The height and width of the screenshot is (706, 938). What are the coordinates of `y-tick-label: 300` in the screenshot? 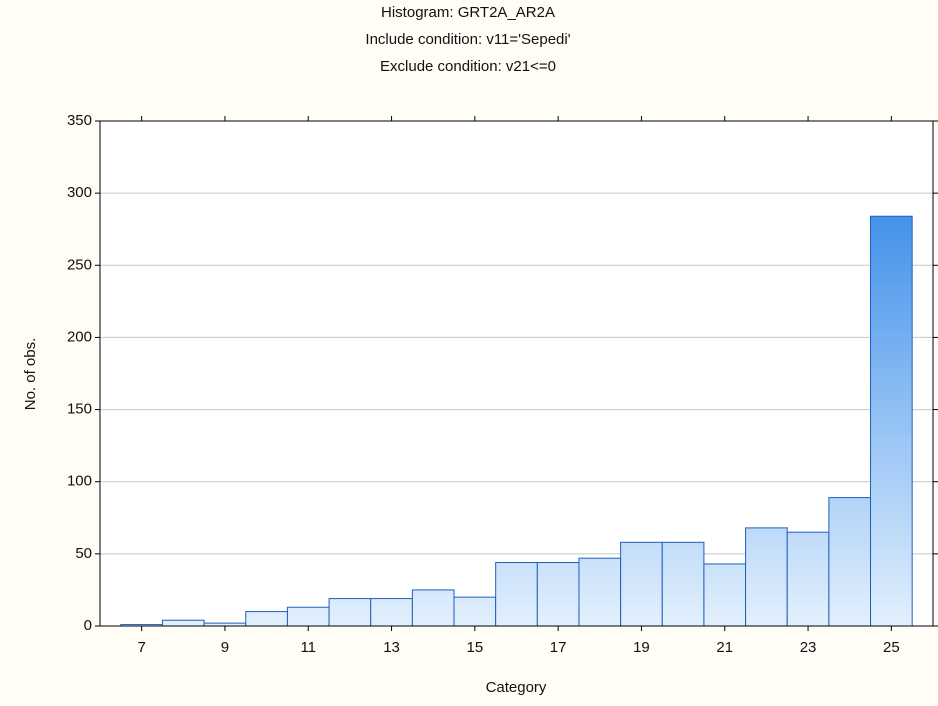 It's located at (79, 192).